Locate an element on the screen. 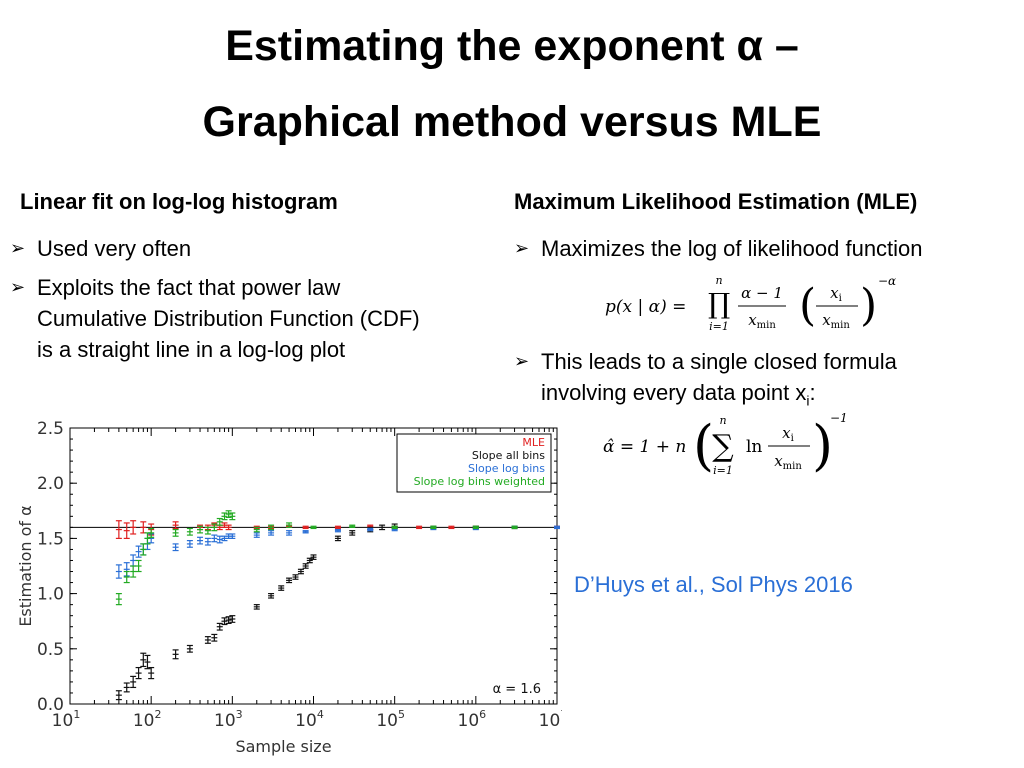 This screenshot has height=768, width=1024. legend-entry: Slope log bins weighted is located at coordinates (479, 481).